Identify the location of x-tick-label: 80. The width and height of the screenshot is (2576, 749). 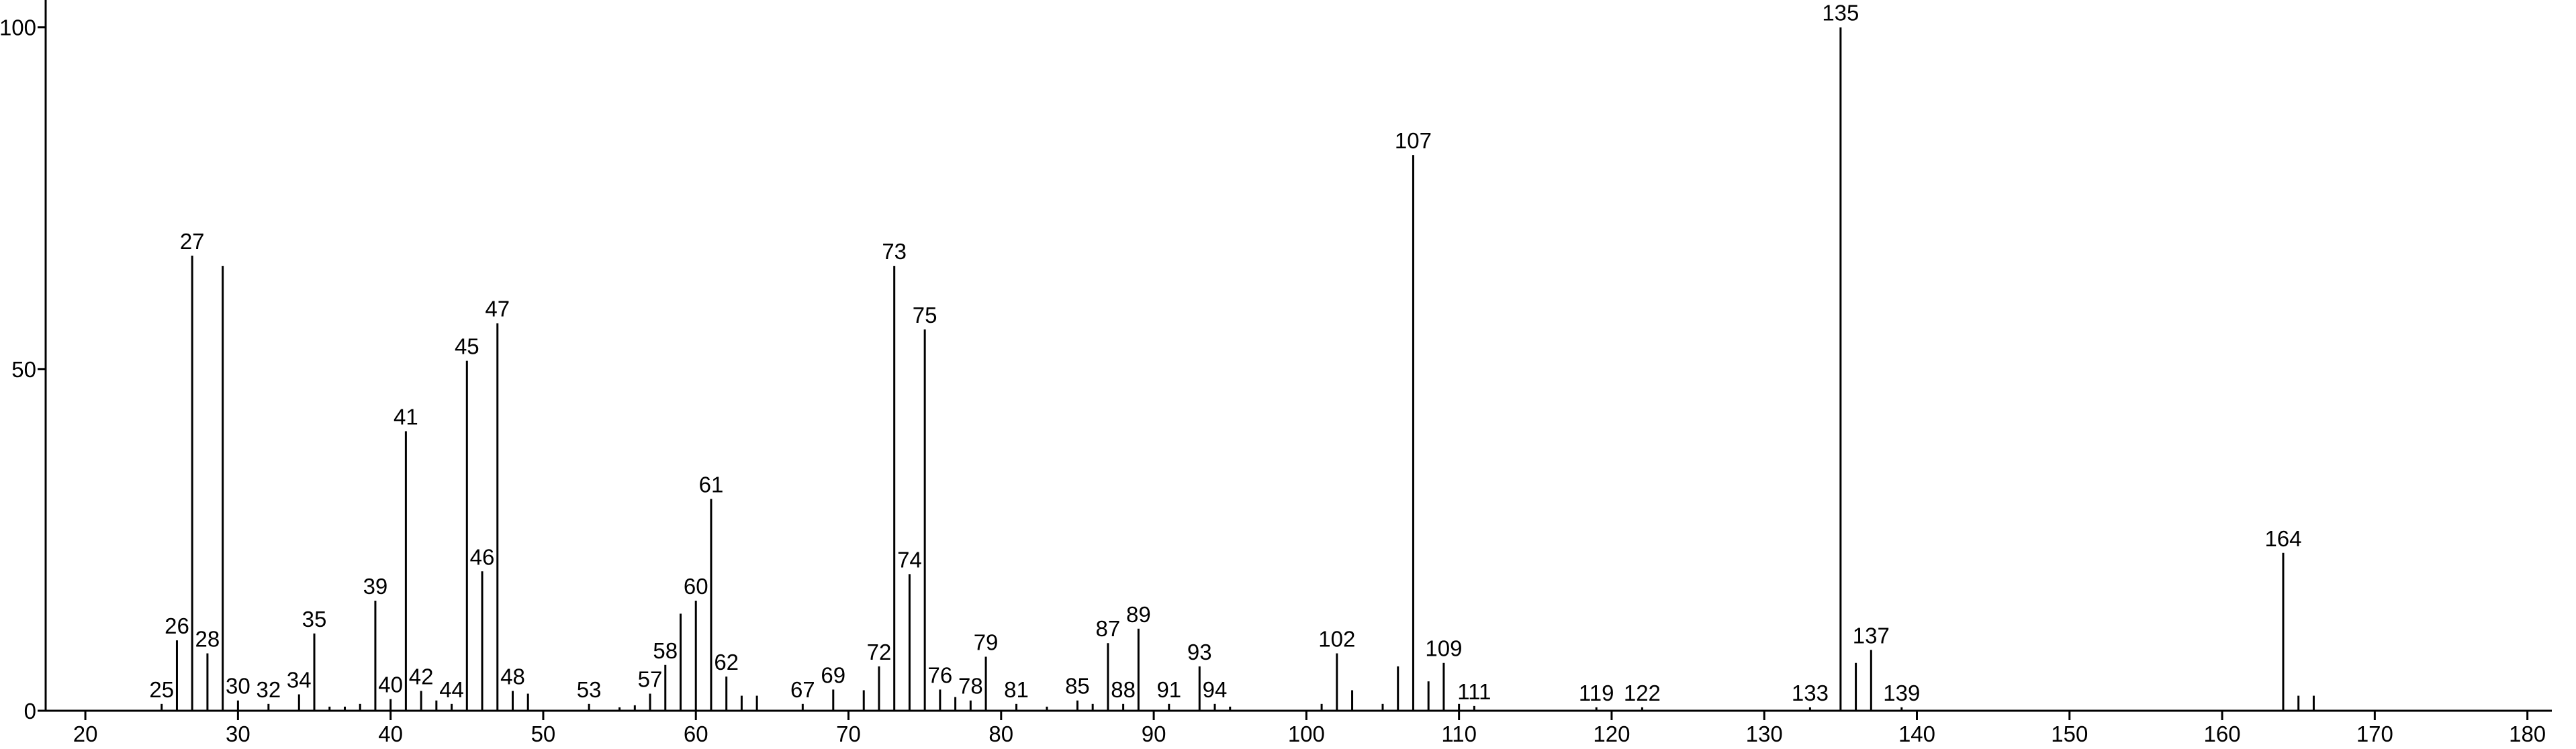
(1000, 734).